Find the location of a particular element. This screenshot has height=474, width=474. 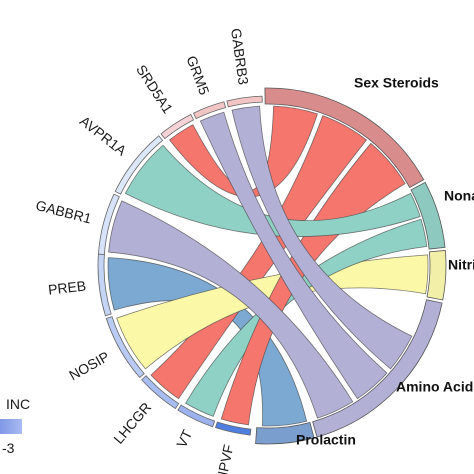

pathway-arc-nonapeptides is located at coordinates (428, 215).